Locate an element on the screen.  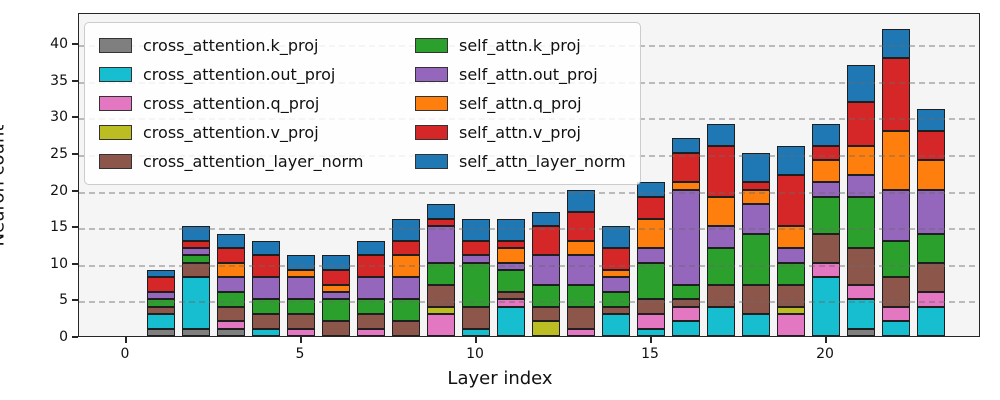
legend-item-cross_attention.v_proj: cross_attention.v_proj is located at coordinates (257, 132).